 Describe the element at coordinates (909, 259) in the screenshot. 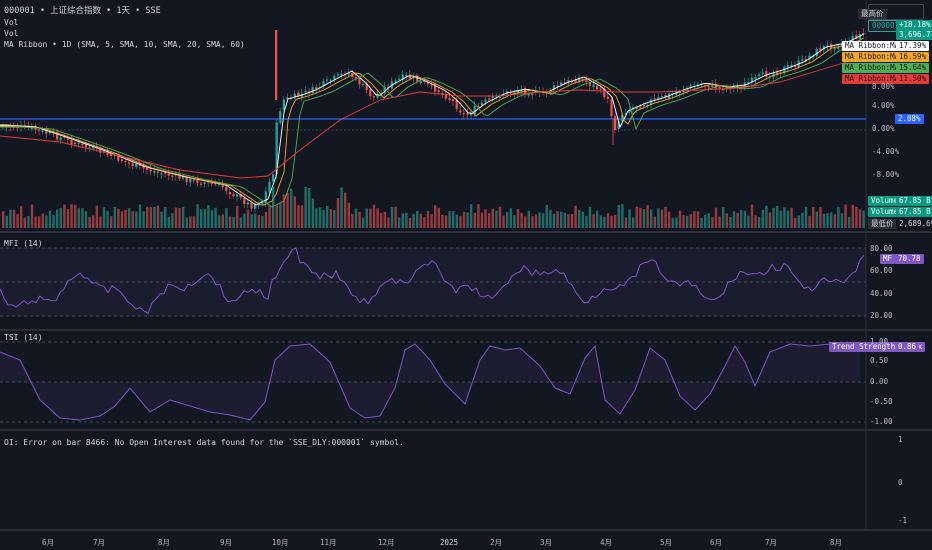

I see `mfi-badge-value: 70.78` at that location.